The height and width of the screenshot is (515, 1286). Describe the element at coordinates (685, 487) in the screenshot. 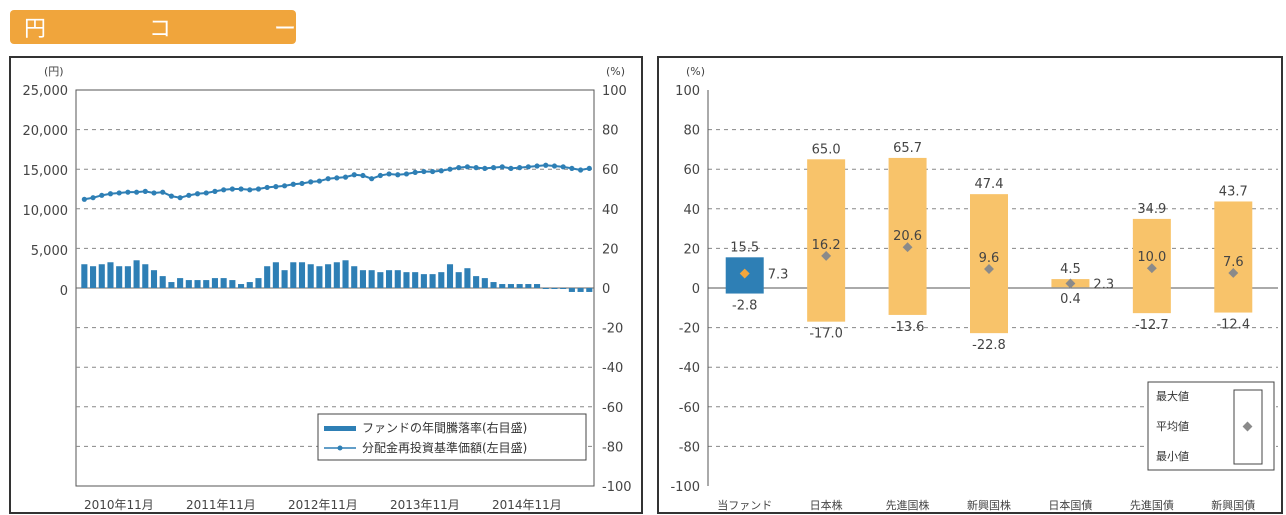

I see `y-tick-label: -100` at that location.